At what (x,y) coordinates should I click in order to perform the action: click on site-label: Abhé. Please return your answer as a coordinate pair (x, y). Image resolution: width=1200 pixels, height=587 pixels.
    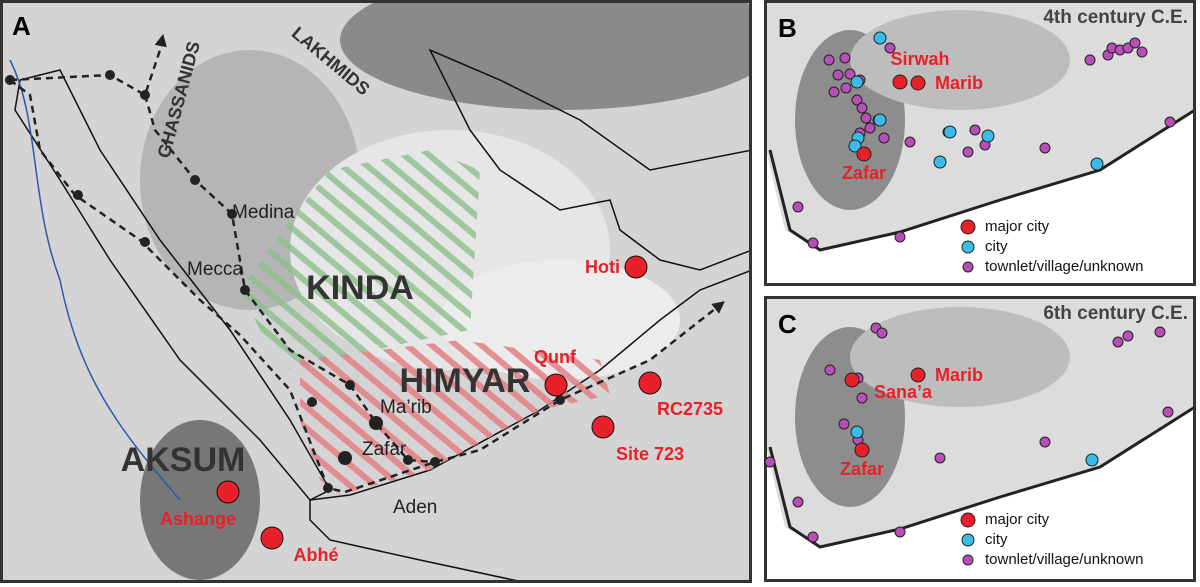
    Looking at the image, I should click on (316, 555).